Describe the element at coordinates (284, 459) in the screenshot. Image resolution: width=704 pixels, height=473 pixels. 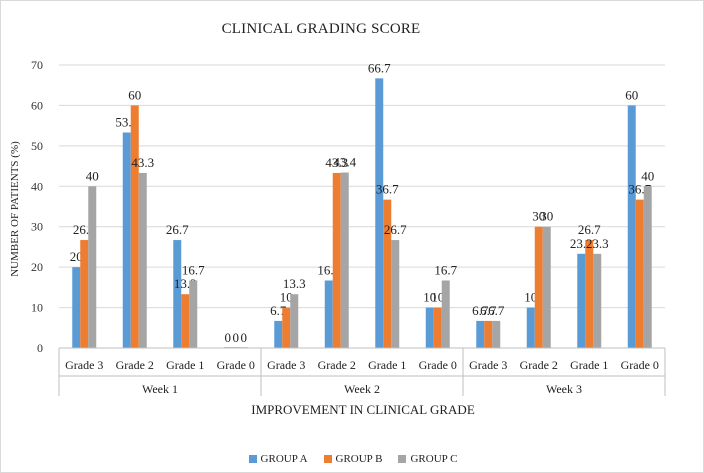
I see `legend-label-group-a: GROUP A` at that location.